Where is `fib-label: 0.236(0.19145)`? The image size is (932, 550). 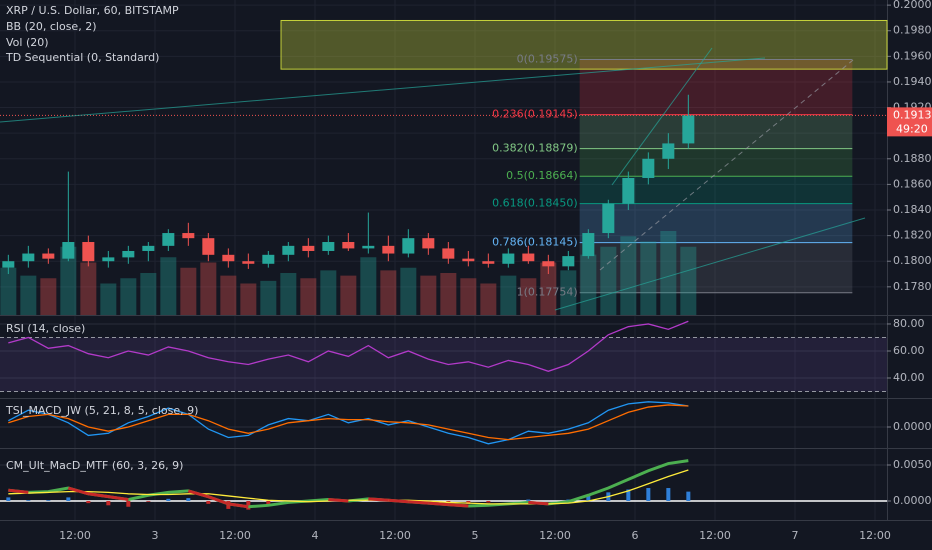 fib-label: 0.236(0.19145) is located at coordinates (535, 114).